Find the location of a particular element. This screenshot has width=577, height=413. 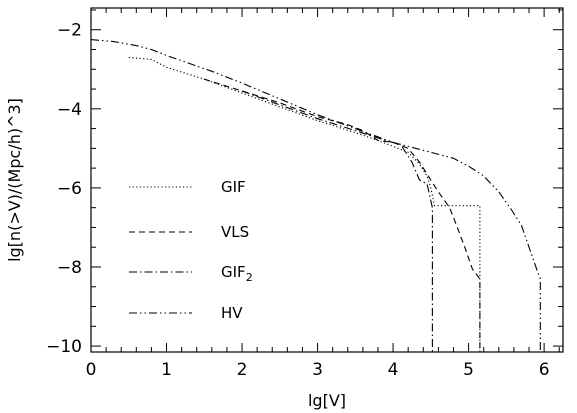

legend-label: GIF is located at coordinates (233, 187).